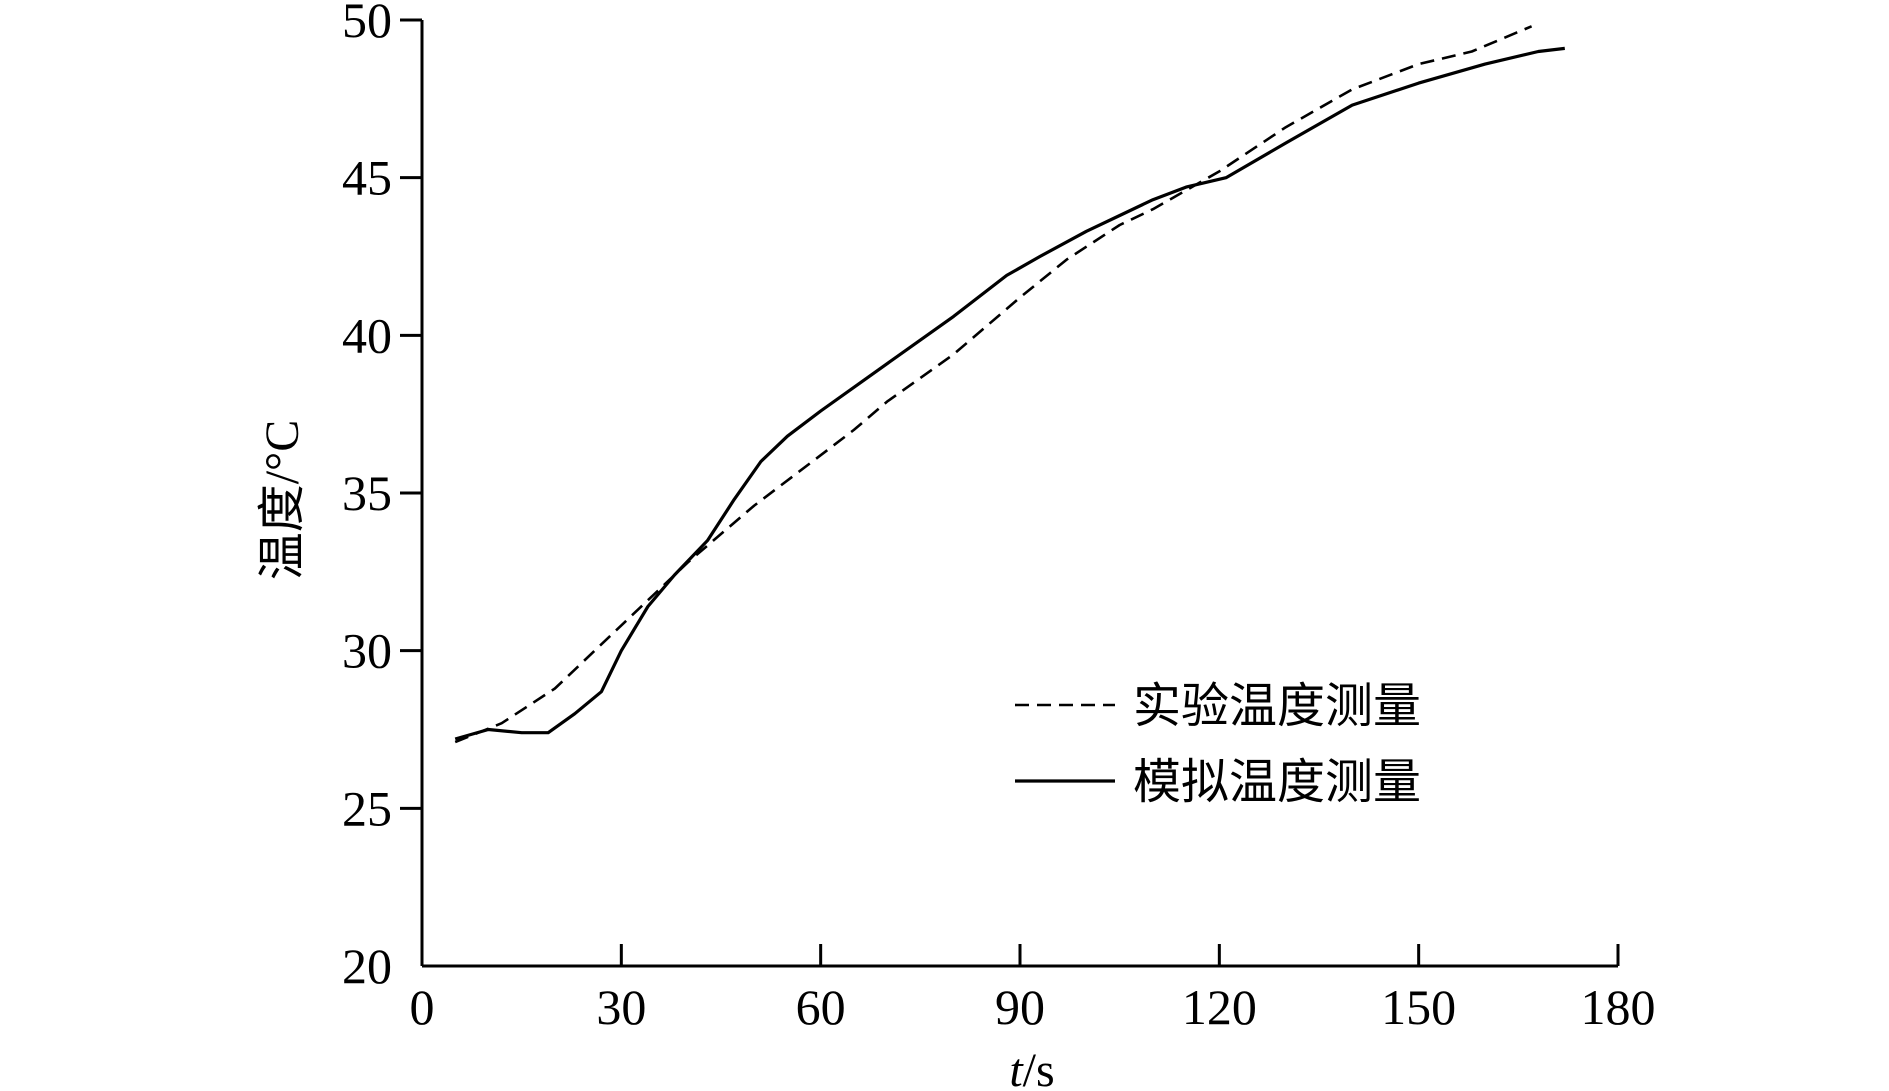 Image resolution: width=1889 pixels, height=1091 pixels. What do you see at coordinates (1039, 1067) in the screenshot?
I see `x-axis-unit: /s` at bounding box center [1039, 1067].